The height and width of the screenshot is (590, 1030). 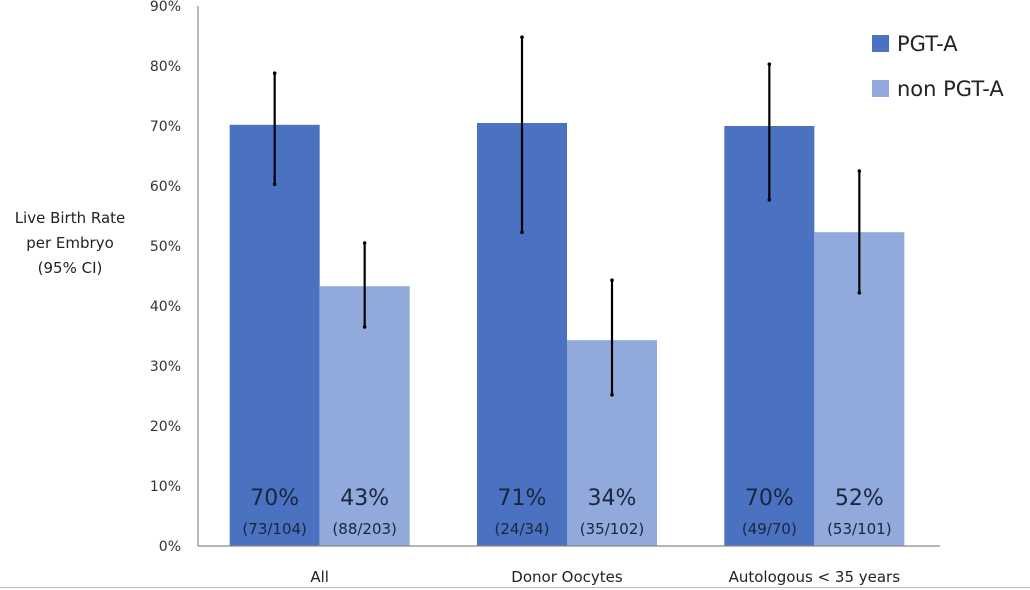 What do you see at coordinates (815, 577) in the screenshot?
I see `x-tick-label: Autologous < 35 years` at bounding box center [815, 577].